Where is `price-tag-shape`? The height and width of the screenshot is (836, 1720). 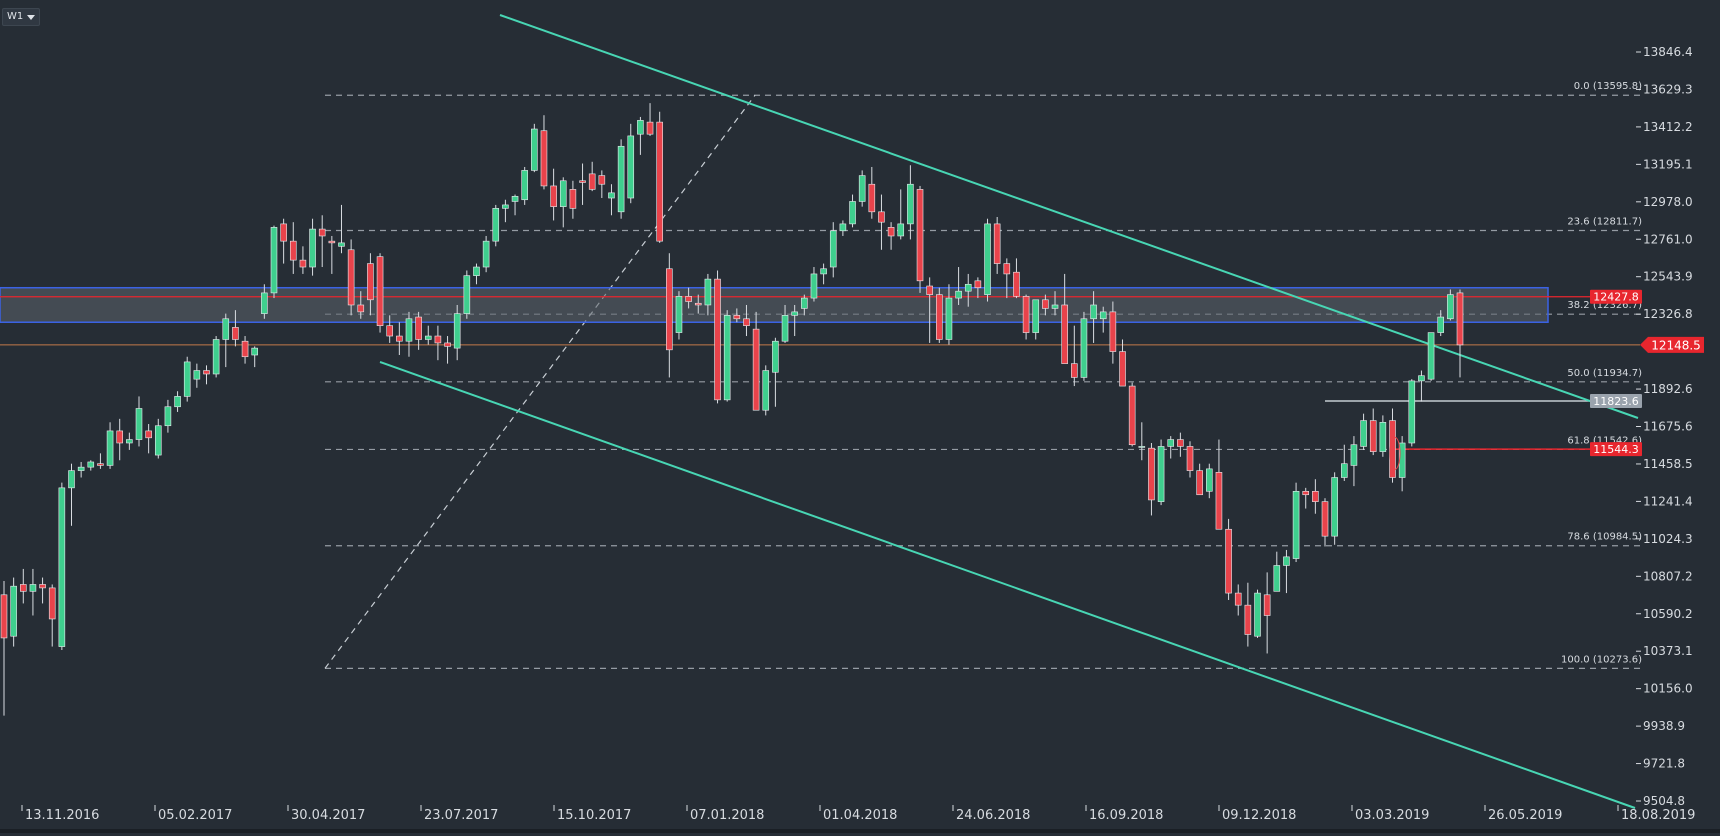 price-tag-shape is located at coordinates (1616, 449).